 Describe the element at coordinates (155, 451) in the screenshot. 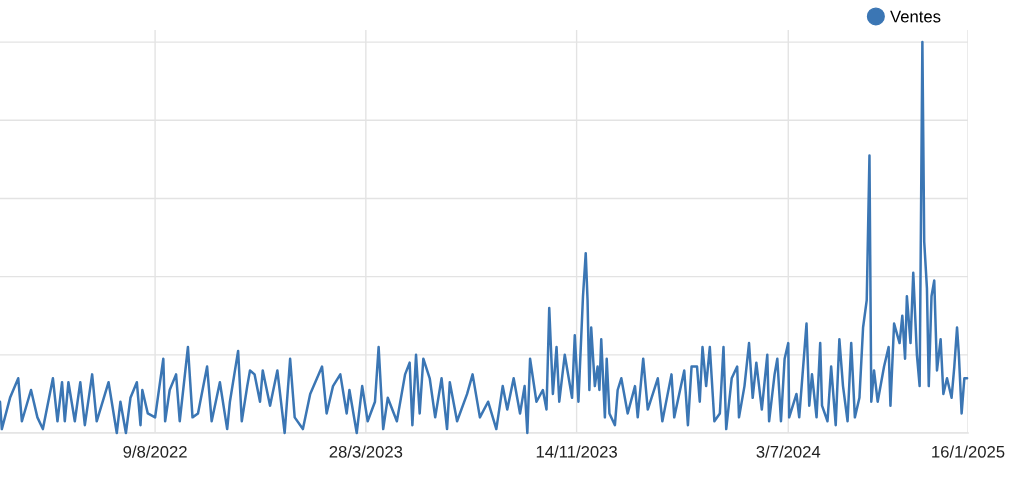

I see `x-tick-label: 9/8/2022` at that location.